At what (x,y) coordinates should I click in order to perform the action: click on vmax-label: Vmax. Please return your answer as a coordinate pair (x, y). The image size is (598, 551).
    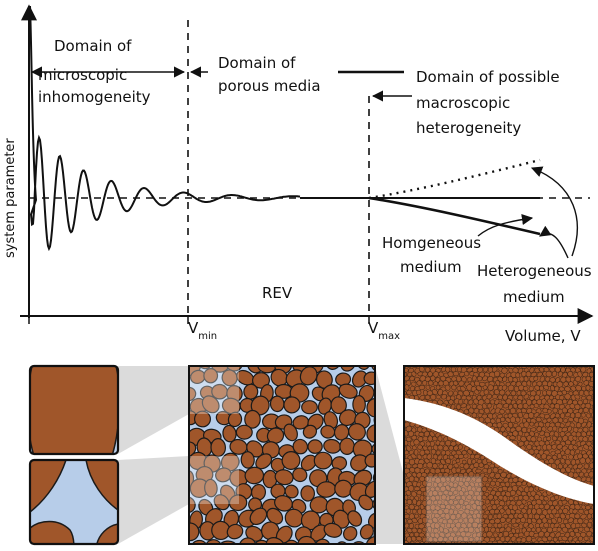
    Looking at the image, I should click on (384, 330).